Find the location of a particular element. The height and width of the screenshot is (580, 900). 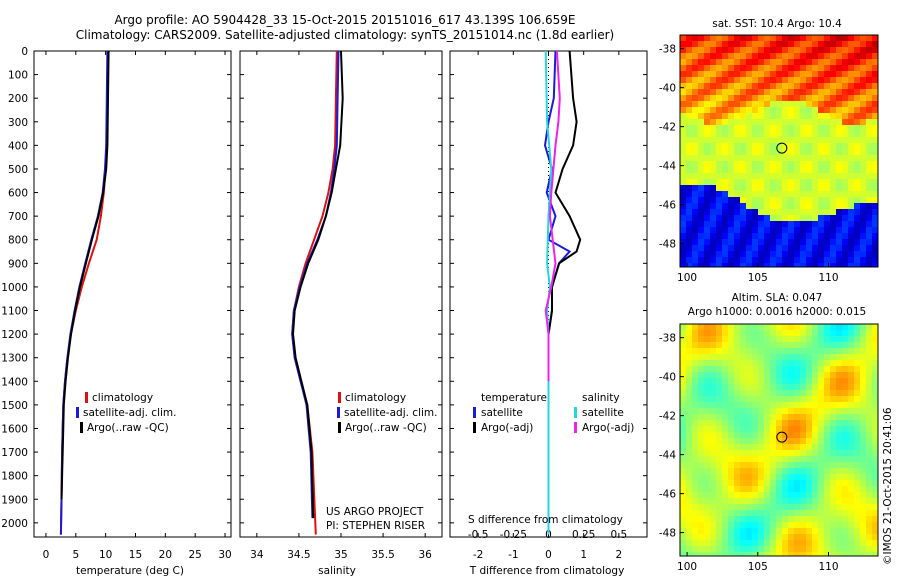

sst-map-frame is located at coordinates (779, 151).